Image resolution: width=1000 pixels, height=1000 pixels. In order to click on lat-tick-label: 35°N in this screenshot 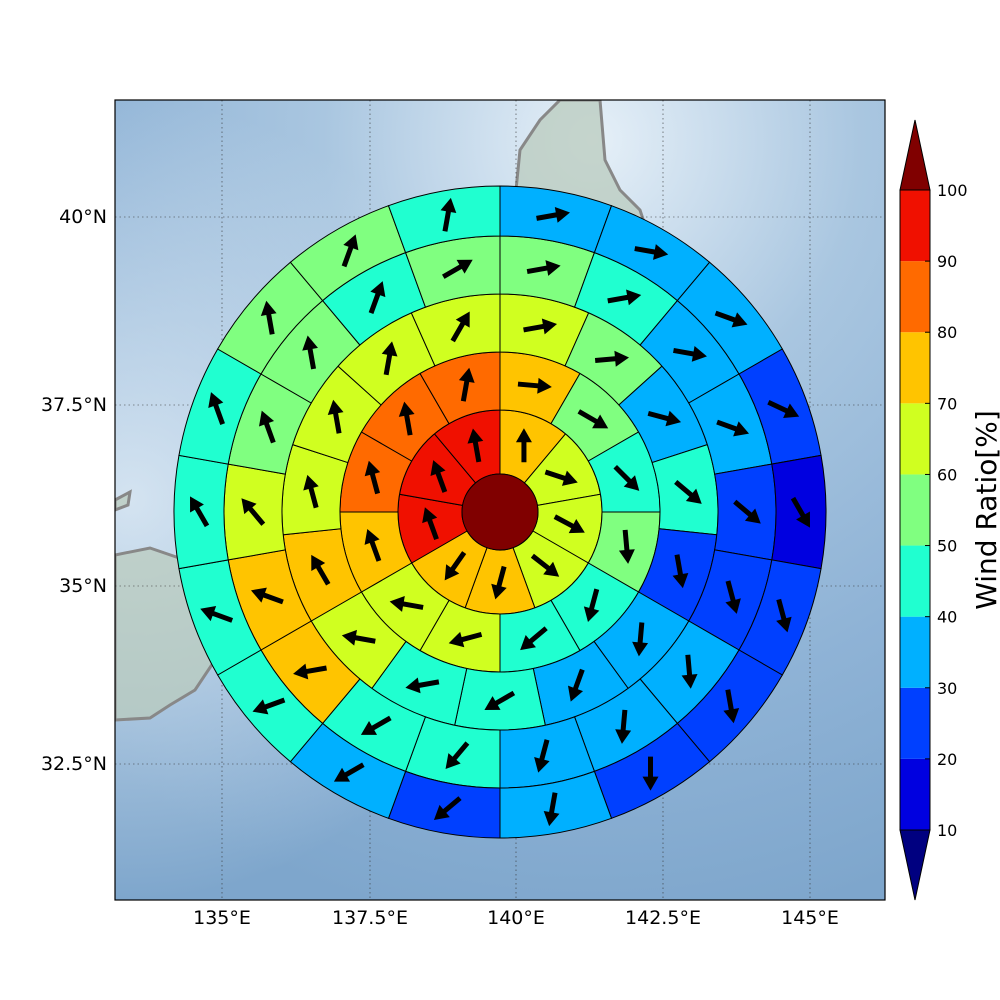, I will do `click(83, 586)`.